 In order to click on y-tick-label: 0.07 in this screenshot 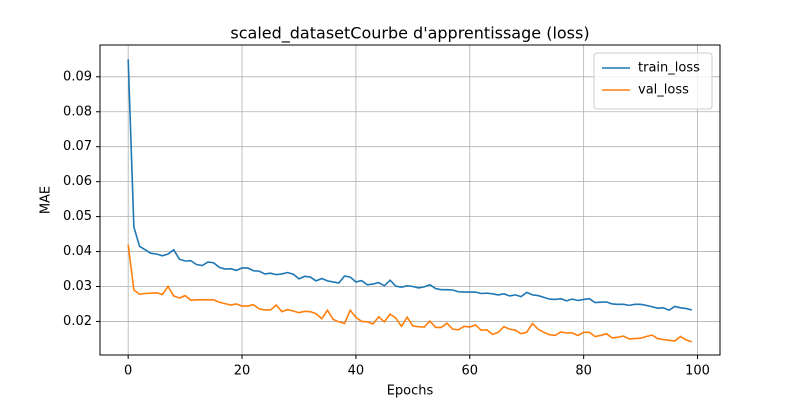, I will do `click(77, 146)`.